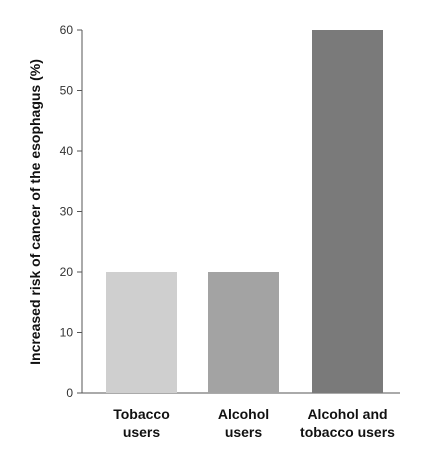  What do you see at coordinates (67, 272) in the screenshot?
I see `y-tick-label: 20` at bounding box center [67, 272].